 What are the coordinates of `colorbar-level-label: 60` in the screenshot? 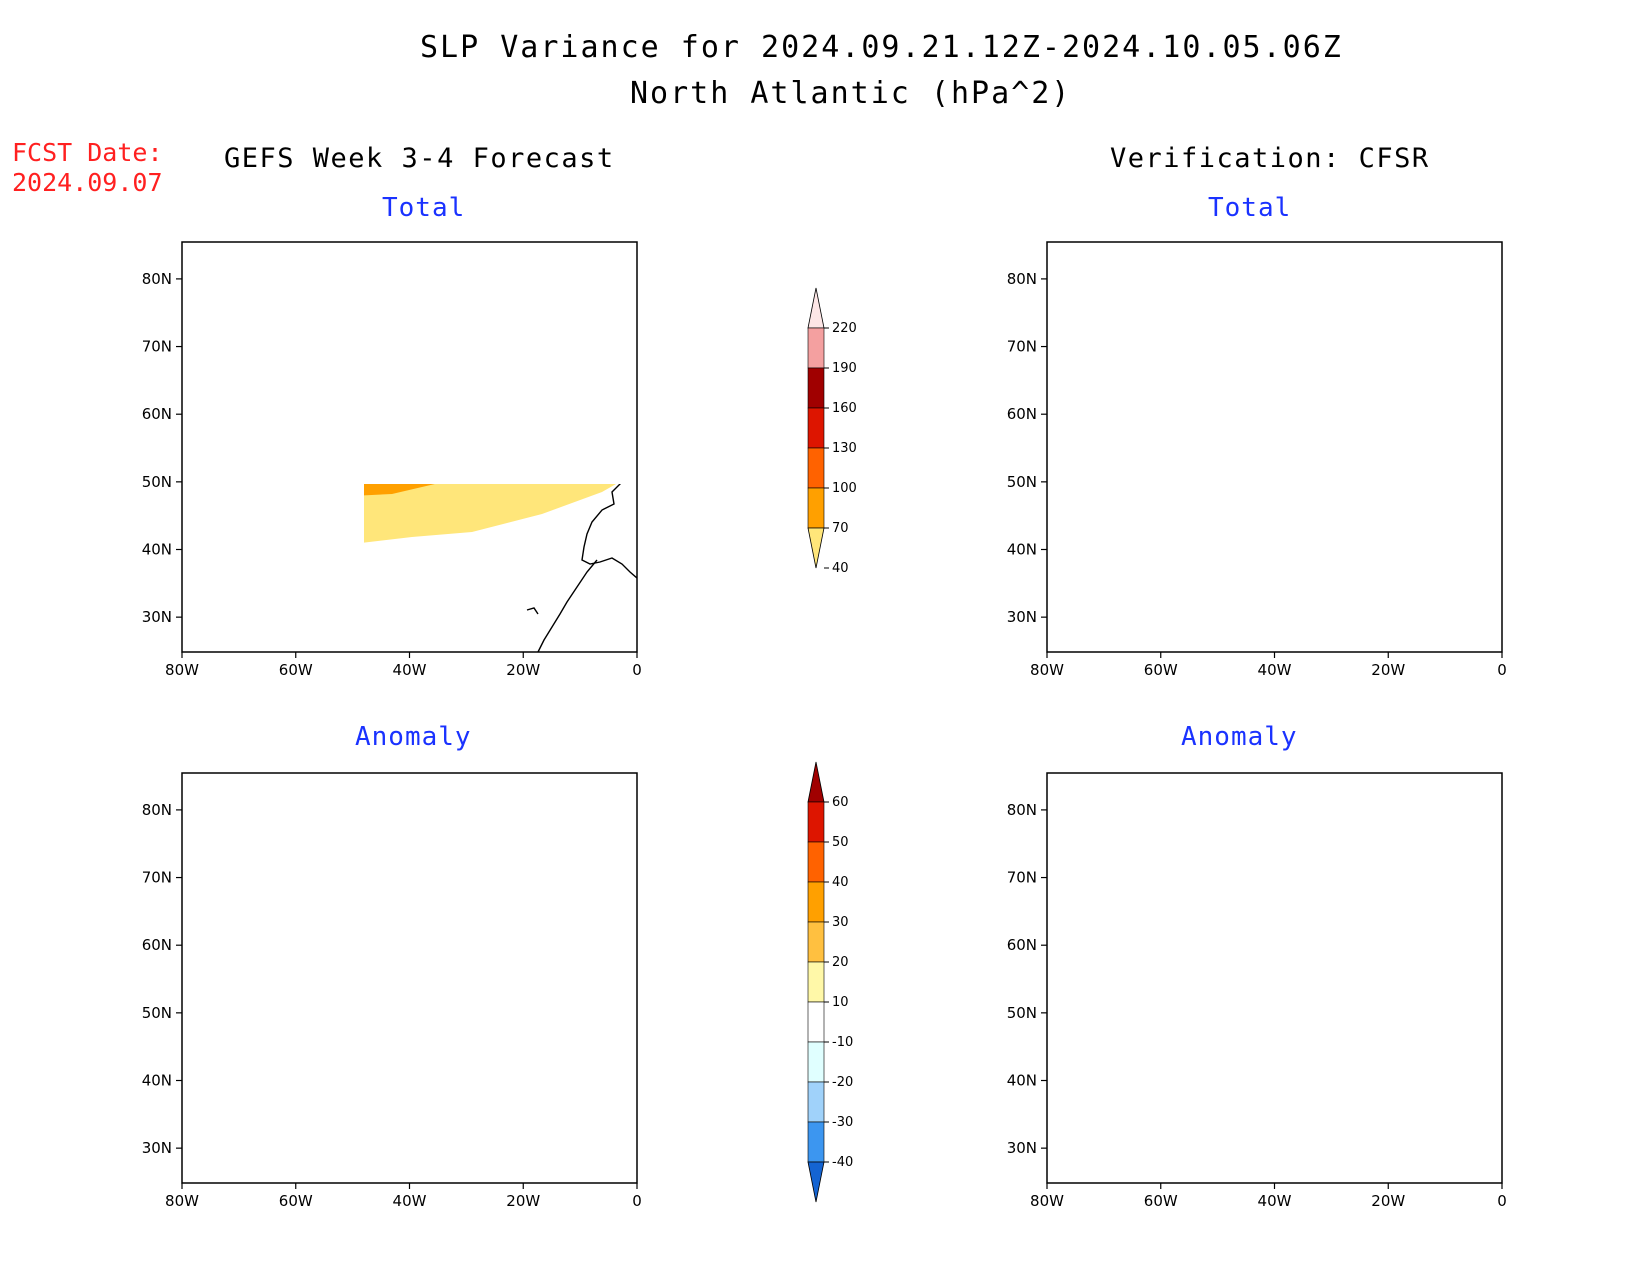 It's located at (840, 802).